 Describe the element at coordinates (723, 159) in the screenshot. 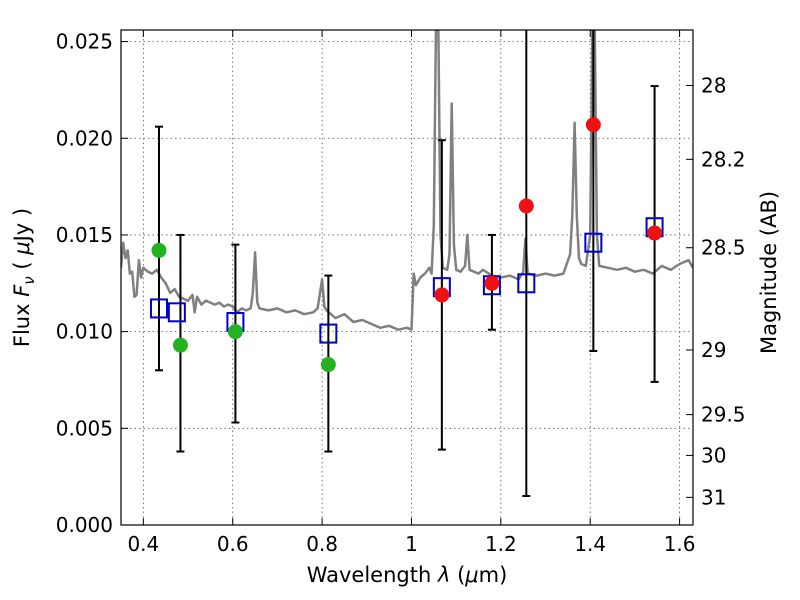

I see `magnitude-tick-label: 28.2` at that location.